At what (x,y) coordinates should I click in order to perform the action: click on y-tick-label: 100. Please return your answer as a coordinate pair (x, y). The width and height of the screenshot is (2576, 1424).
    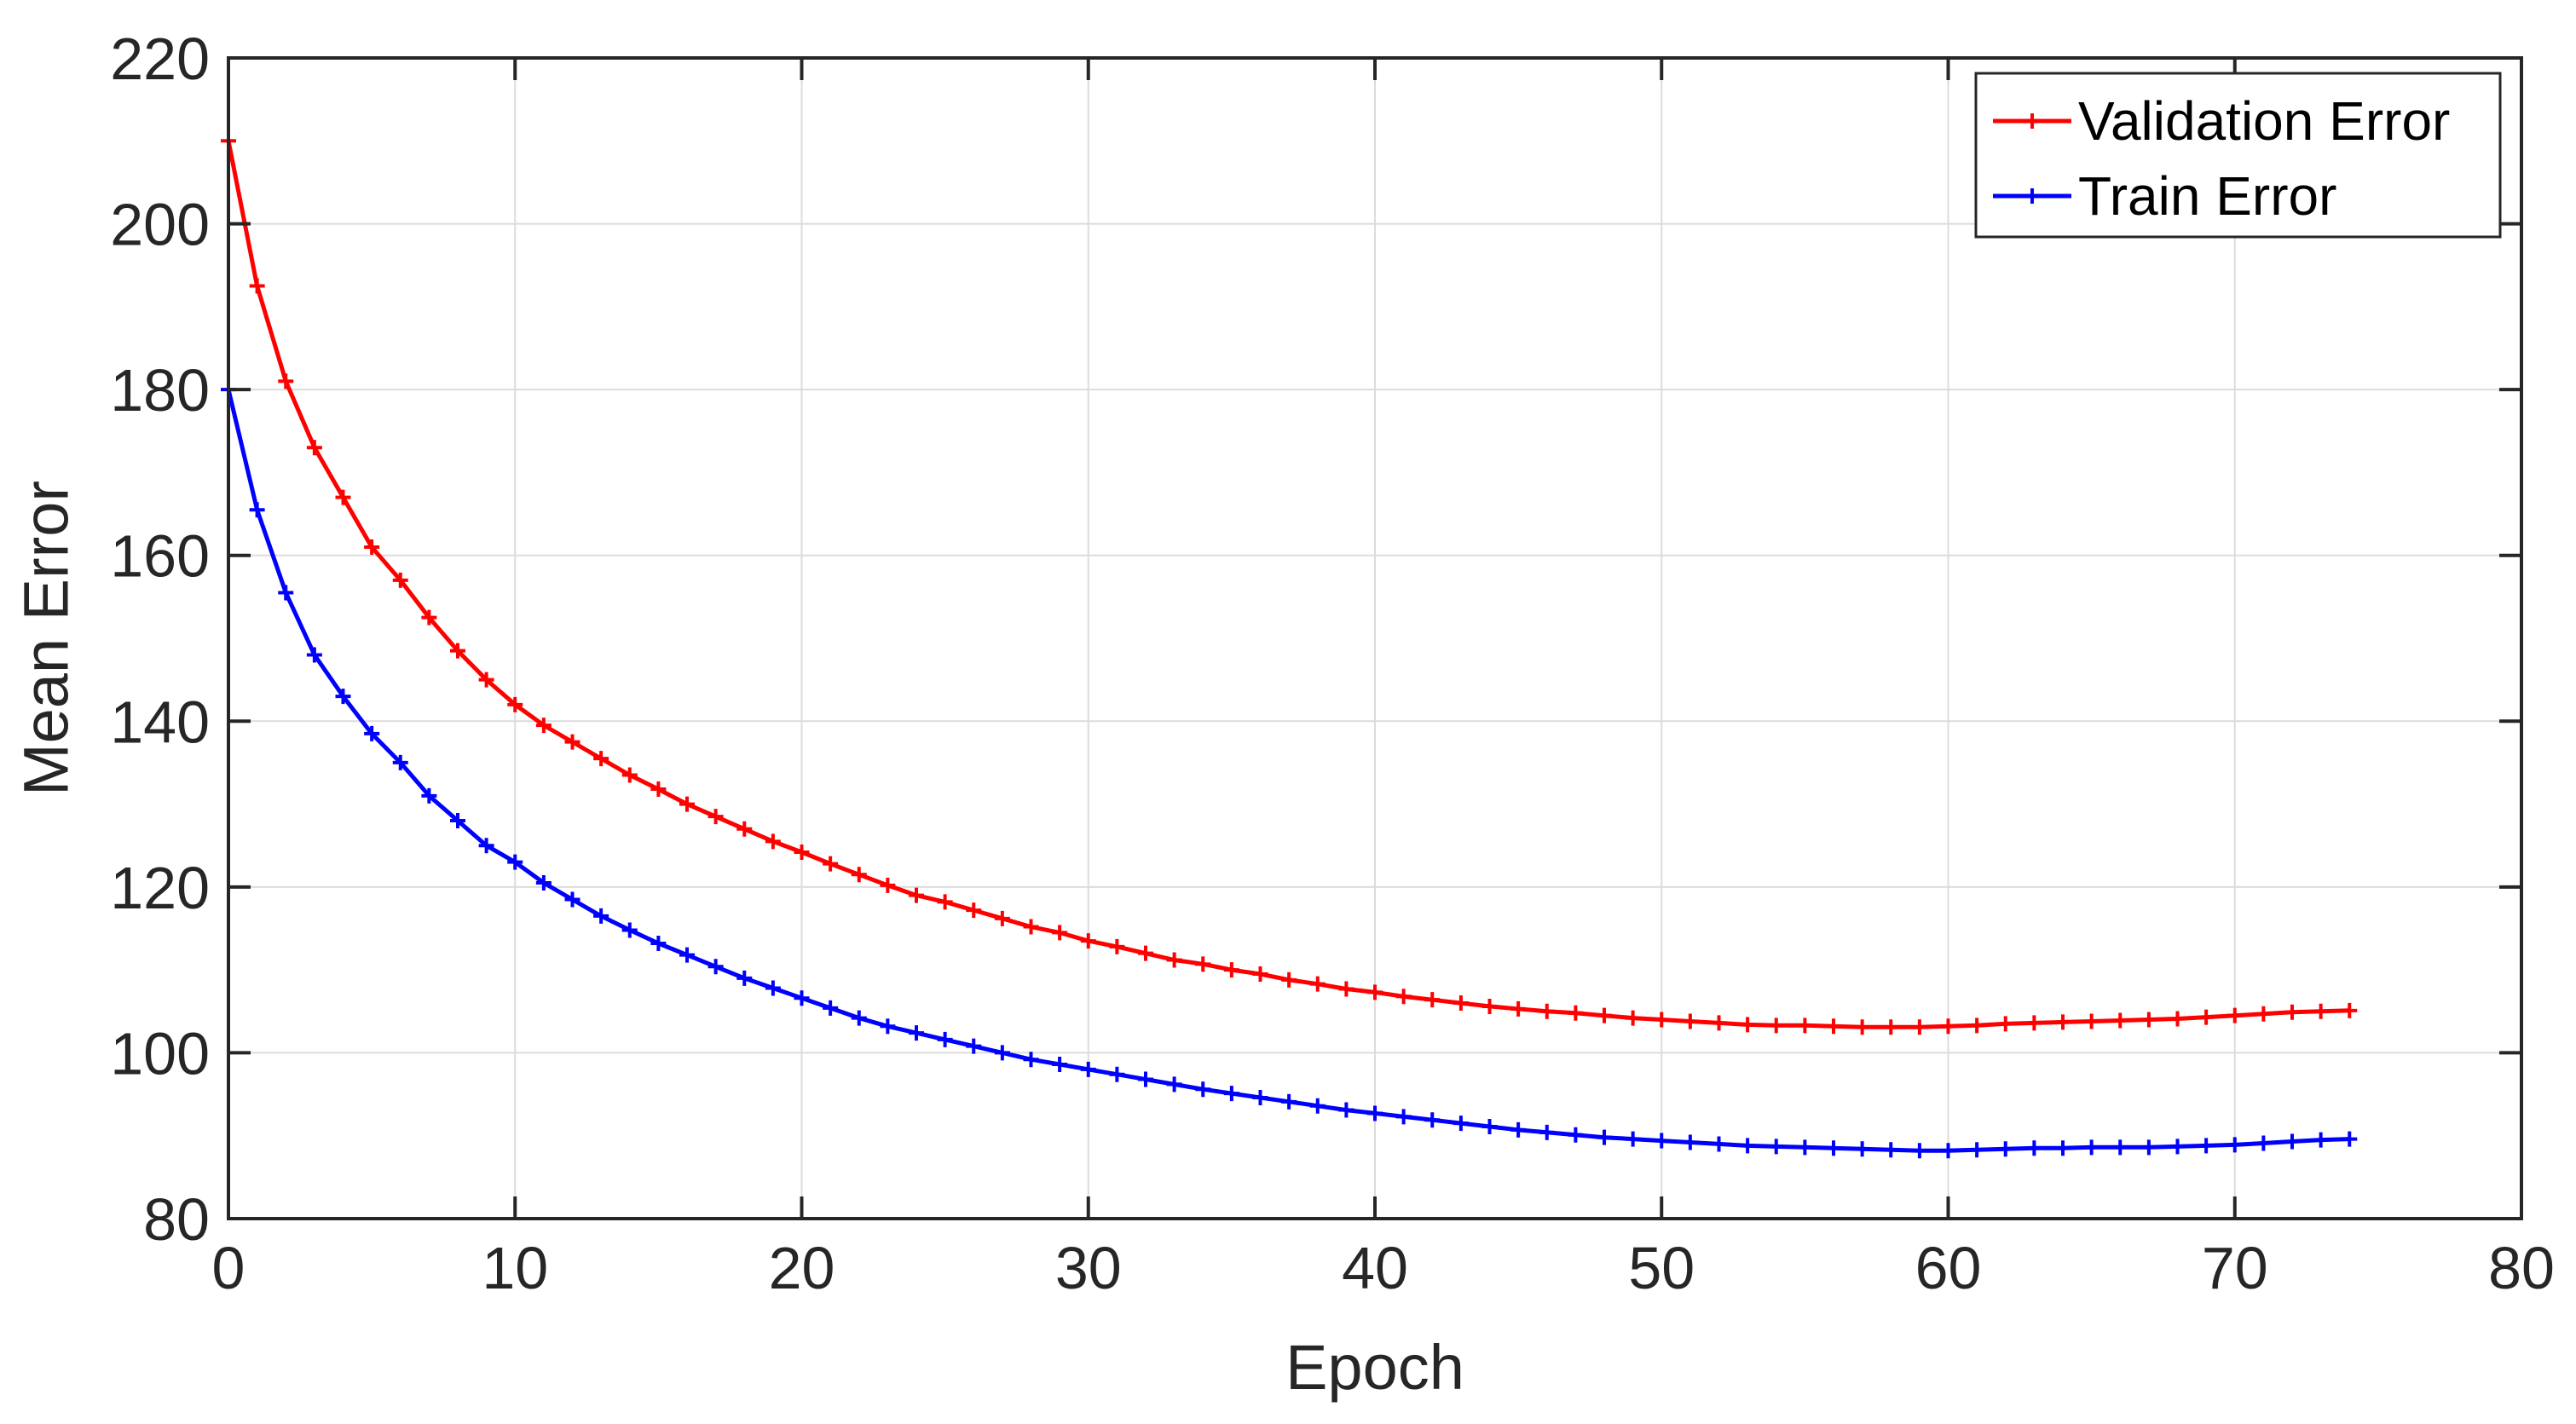
    Looking at the image, I should click on (160, 1053).